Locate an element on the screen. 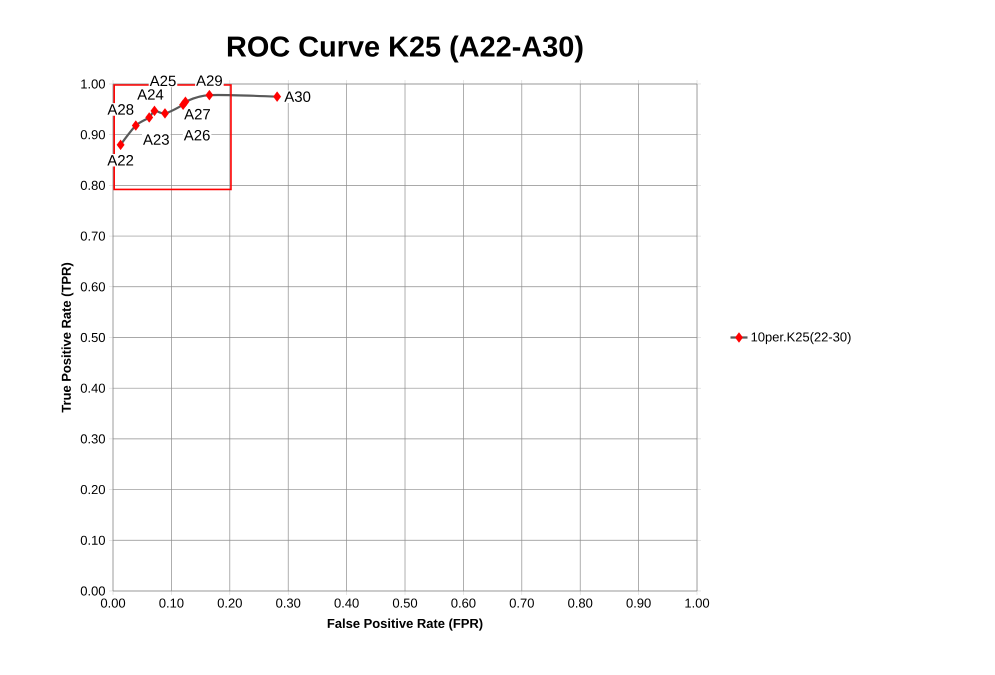 The image size is (995, 675). x-tick-label: 0.60 is located at coordinates (463, 603).